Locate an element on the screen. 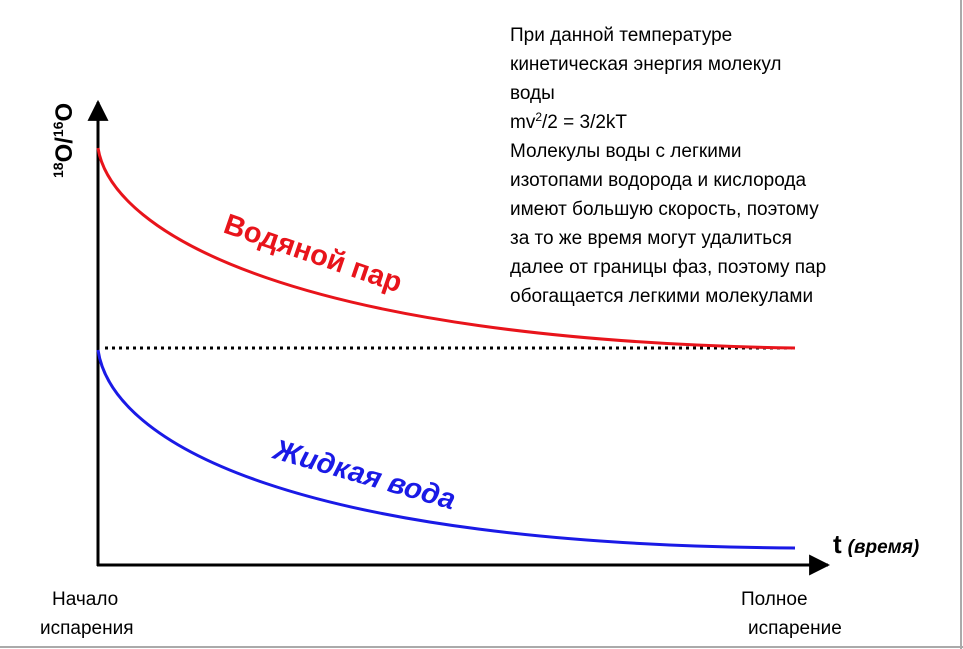  superscript: 18 is located at coordinates (58, 170).